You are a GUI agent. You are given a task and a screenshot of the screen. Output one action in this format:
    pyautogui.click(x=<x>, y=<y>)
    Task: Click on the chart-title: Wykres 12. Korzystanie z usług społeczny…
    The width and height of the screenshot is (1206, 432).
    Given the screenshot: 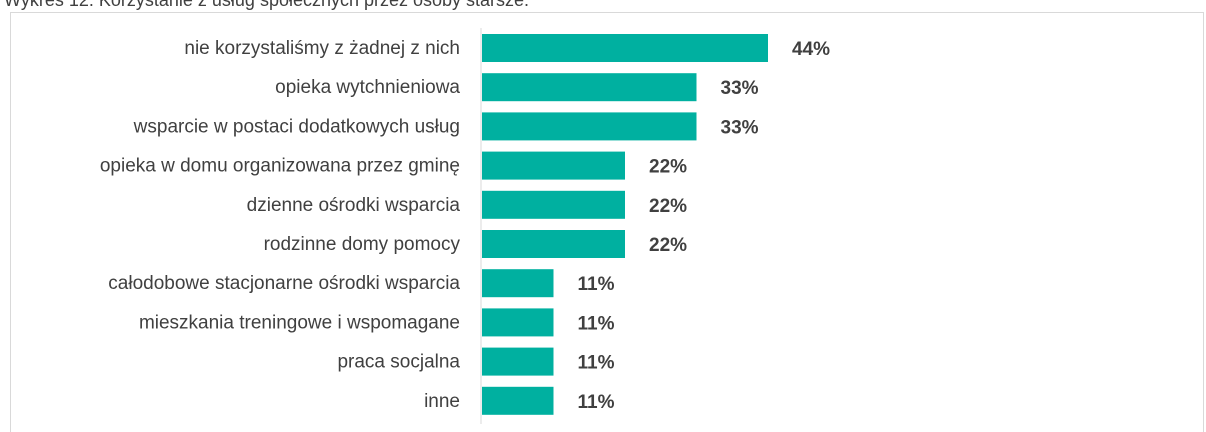 What is the action you would take?
    pyautogui.click(x=267, y=5)
    